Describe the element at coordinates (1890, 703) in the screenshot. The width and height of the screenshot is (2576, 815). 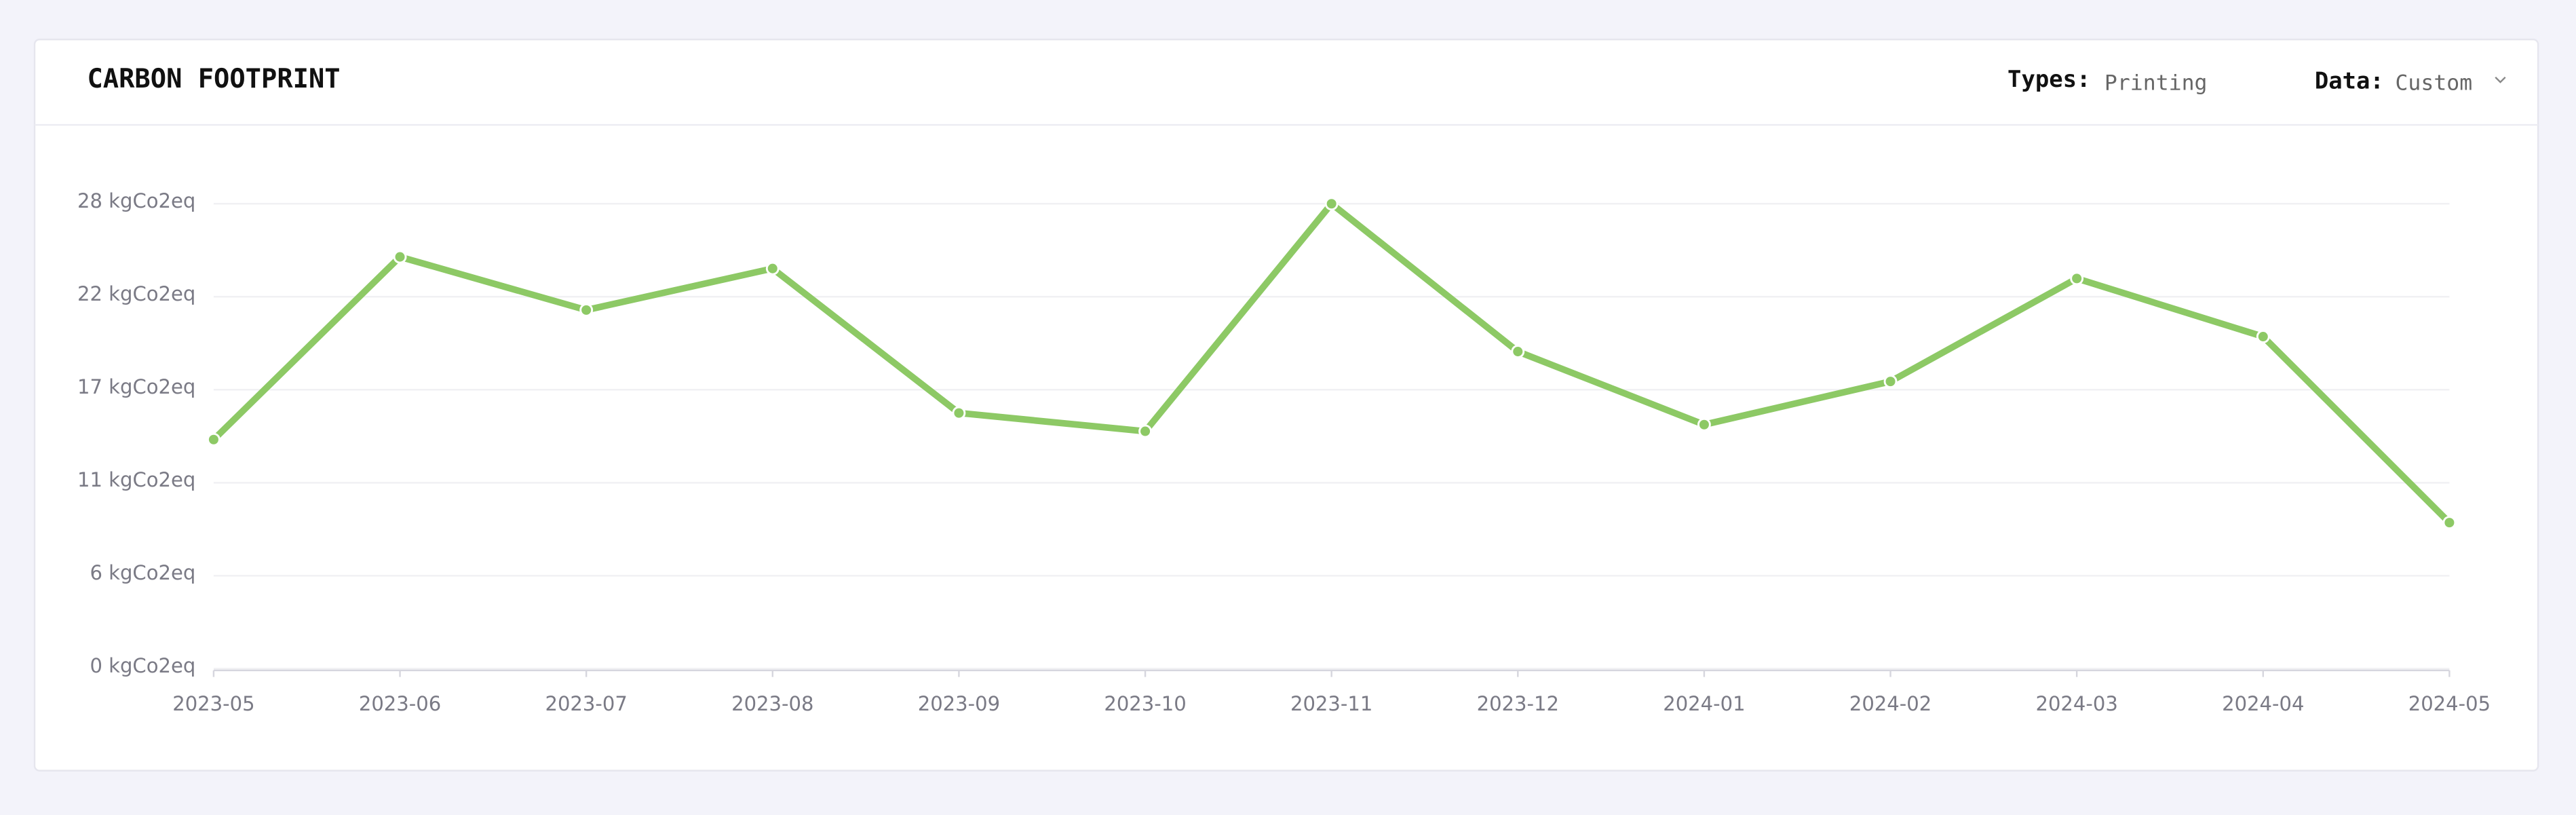
I see `x-tick-label: 2024-02` at that location.